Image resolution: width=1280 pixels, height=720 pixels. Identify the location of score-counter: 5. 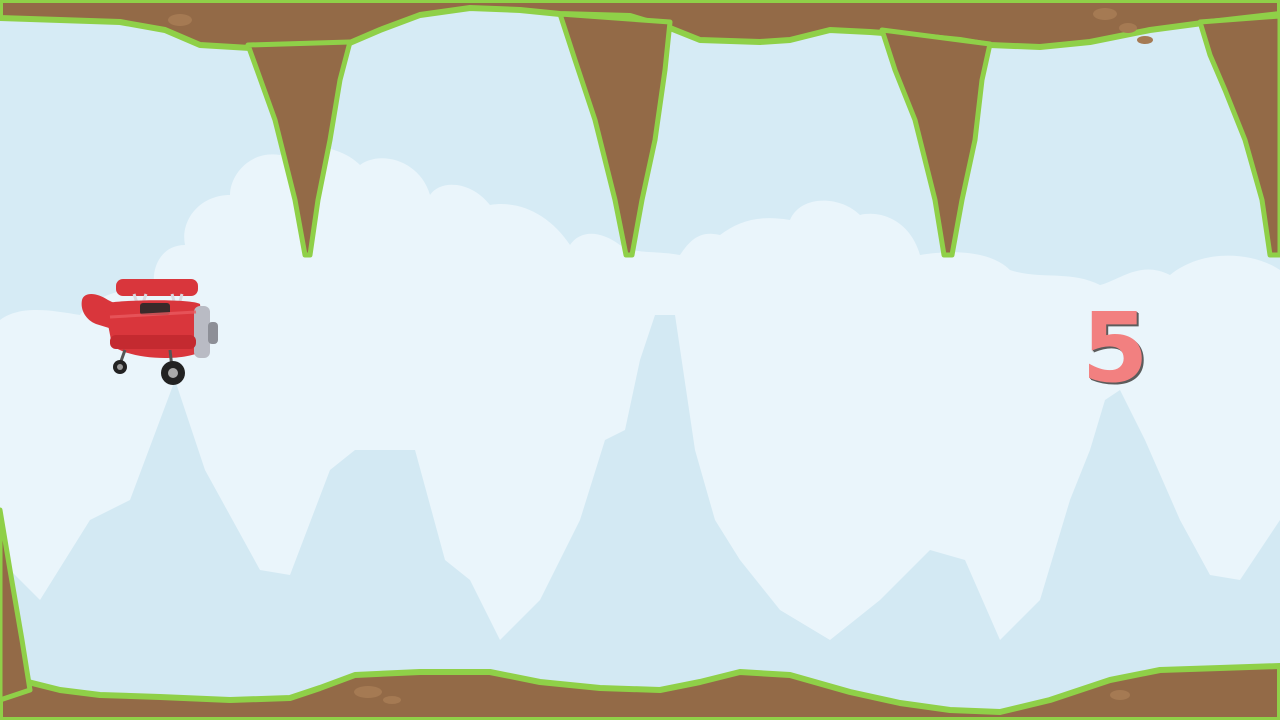
(1115, 348).